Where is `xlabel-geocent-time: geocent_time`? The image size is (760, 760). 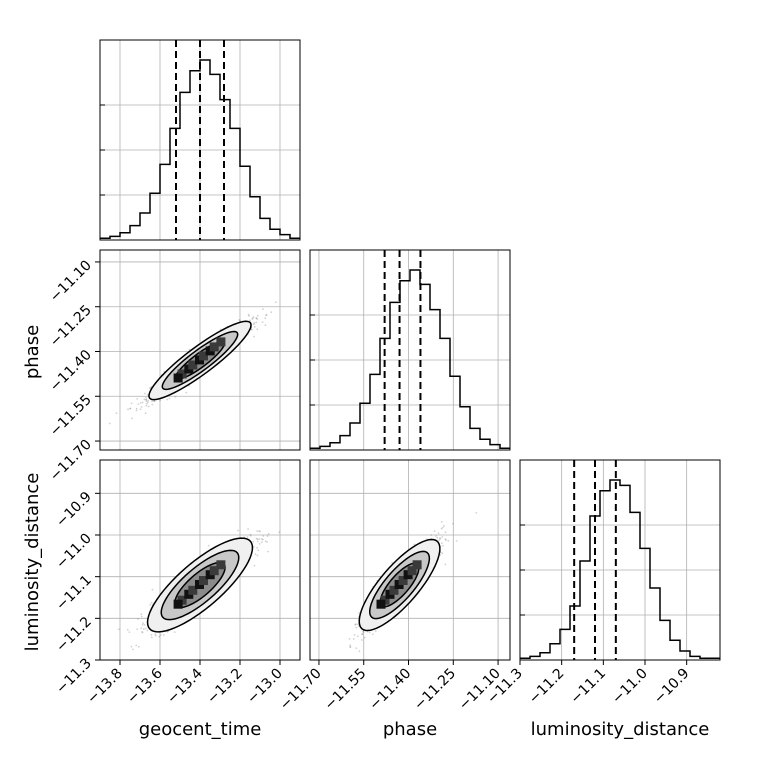 xlabel-geocent-time: geocent_time is located at coordinates (200, 729).